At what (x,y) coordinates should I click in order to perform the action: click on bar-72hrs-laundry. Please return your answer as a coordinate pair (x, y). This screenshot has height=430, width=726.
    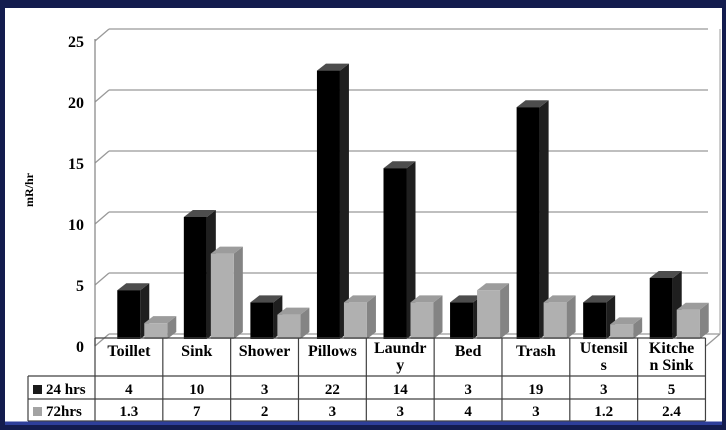
    Looking at the image, I should click on (426, 317).